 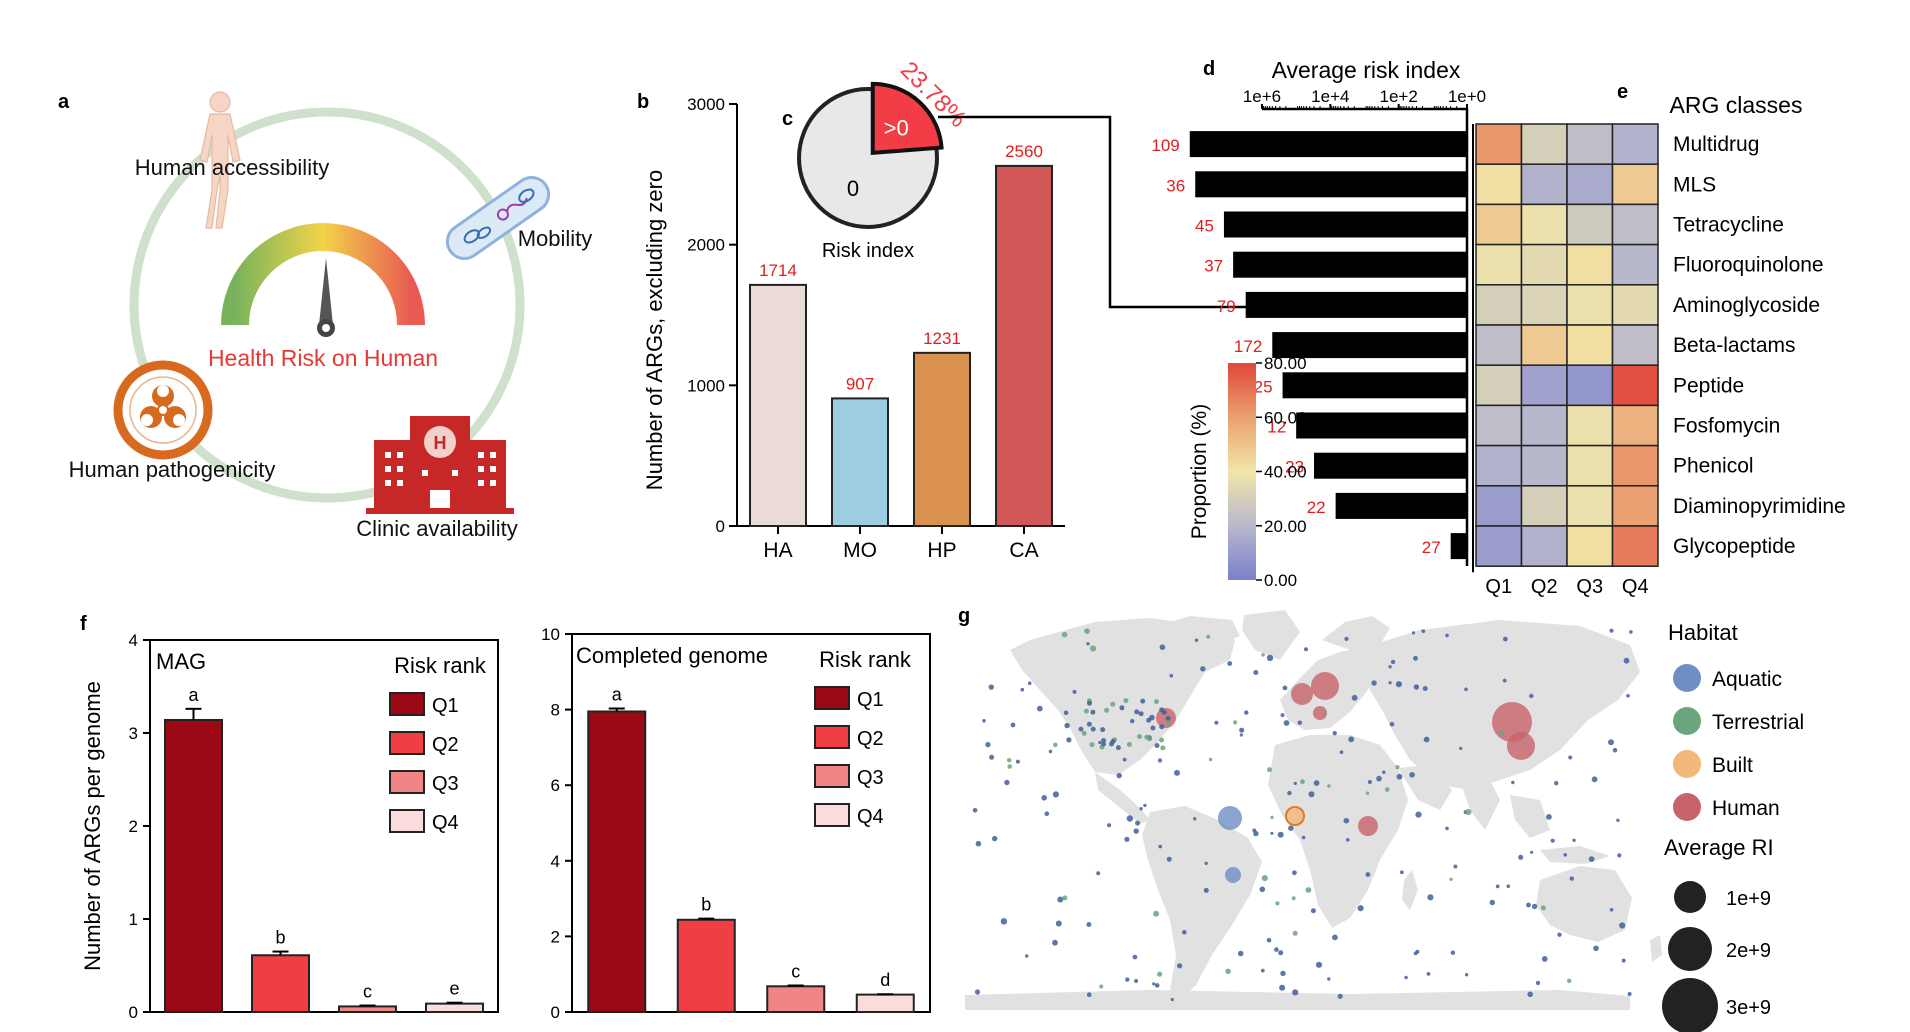 I want to click on world-map, so click(x=1313, y=810).